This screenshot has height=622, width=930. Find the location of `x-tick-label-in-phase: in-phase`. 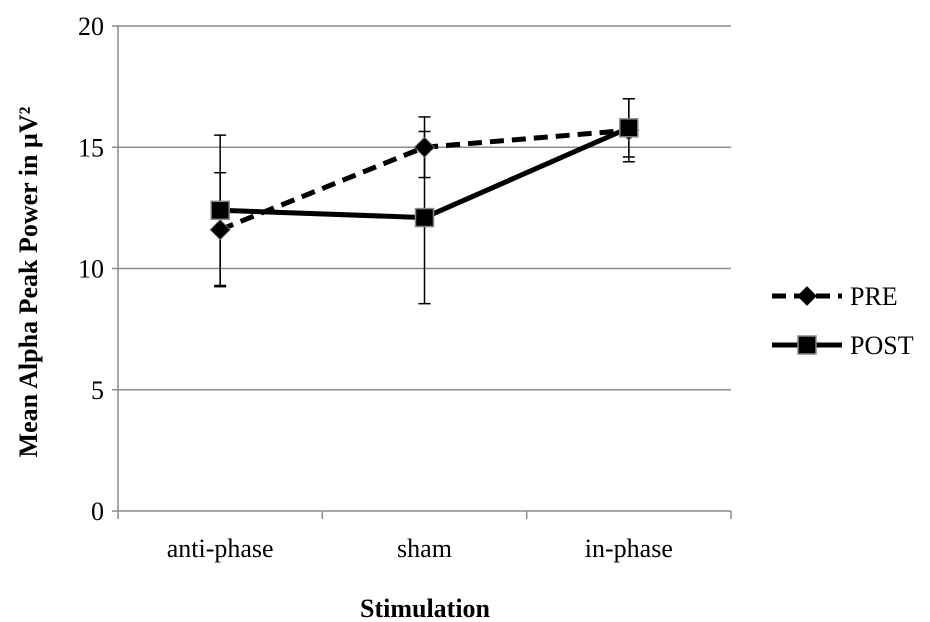

x-tick-label-in-phase: in-phase is located at coordinates (629, 548).